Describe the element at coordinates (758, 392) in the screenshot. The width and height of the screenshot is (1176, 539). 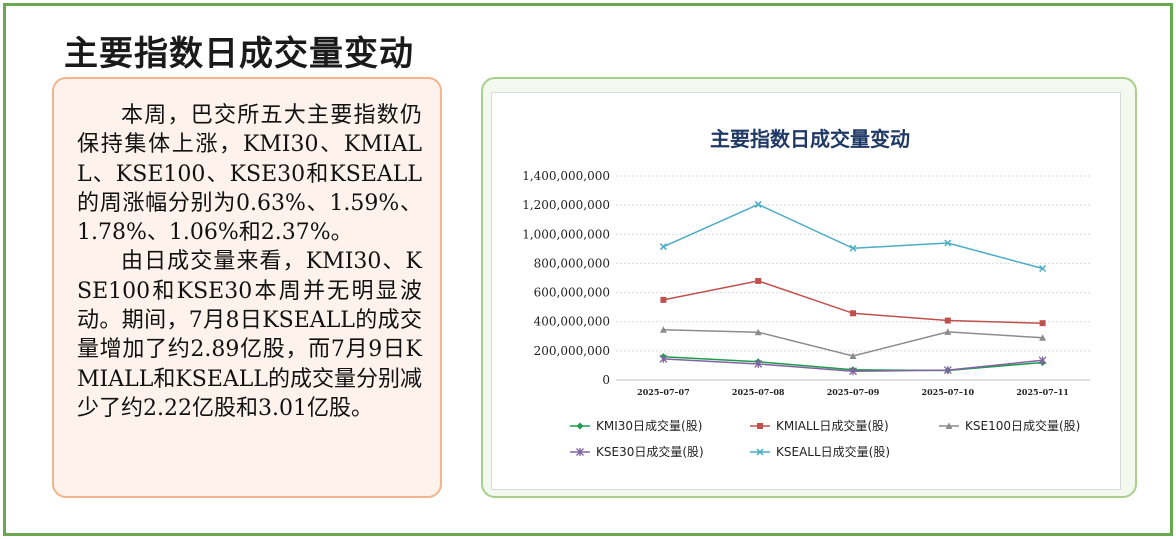
I see `x-tick-label: 2025–07–08` at that location.